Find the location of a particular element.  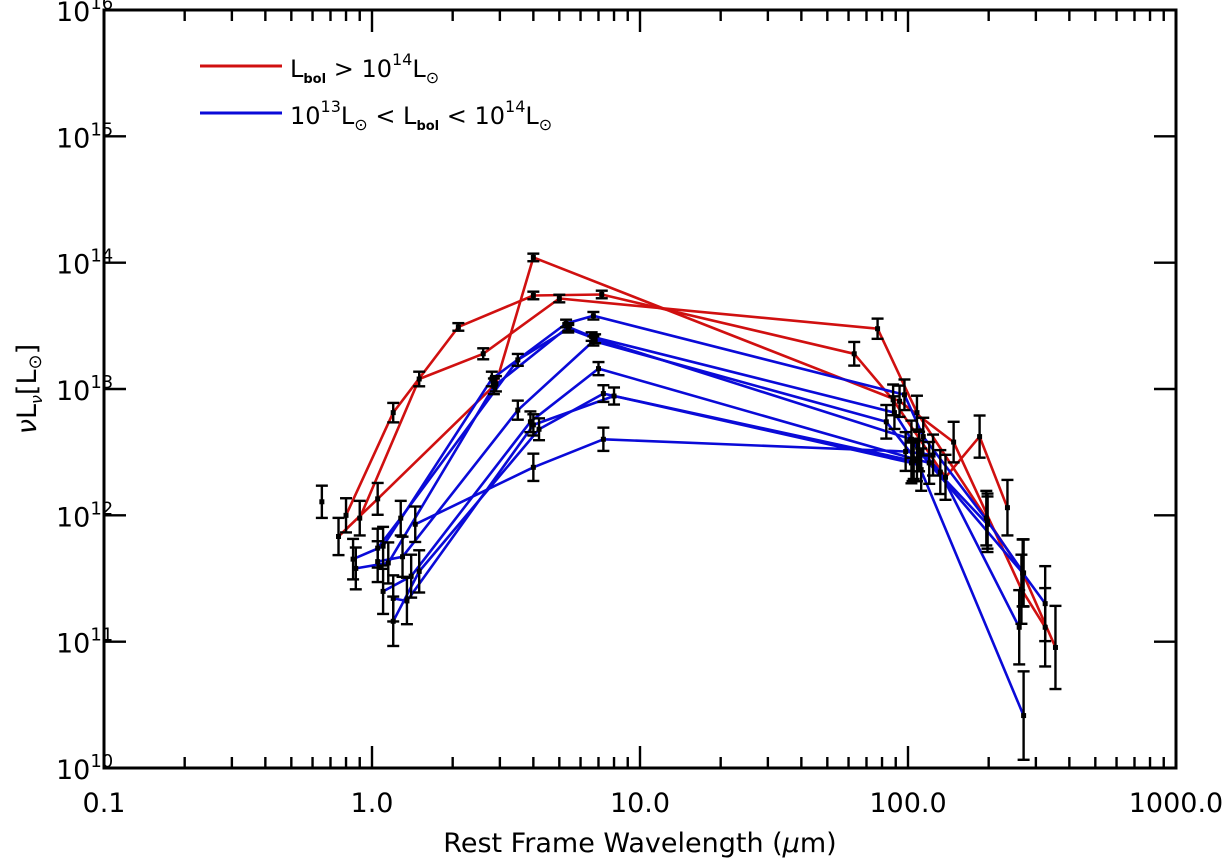

x-tick-label-0: 0.1 is located at coordinates (104, 803).